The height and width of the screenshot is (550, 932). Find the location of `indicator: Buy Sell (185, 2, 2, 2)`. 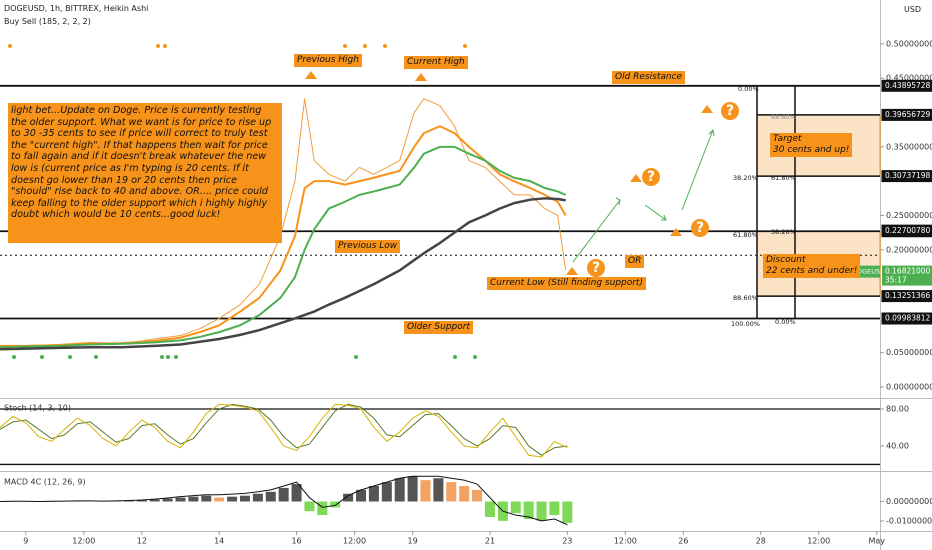

indicator: Buy Sell (185, 2, 2, 2) is located at coordinates (47, 21).